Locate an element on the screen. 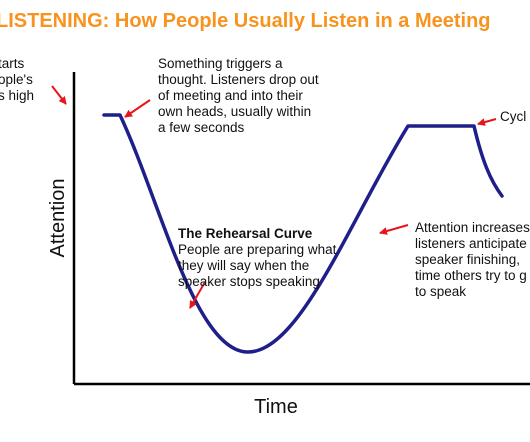 This screenshot has width=530, height=442. rehearsal-line: People are preparing what is located at coordinates (257, 249).